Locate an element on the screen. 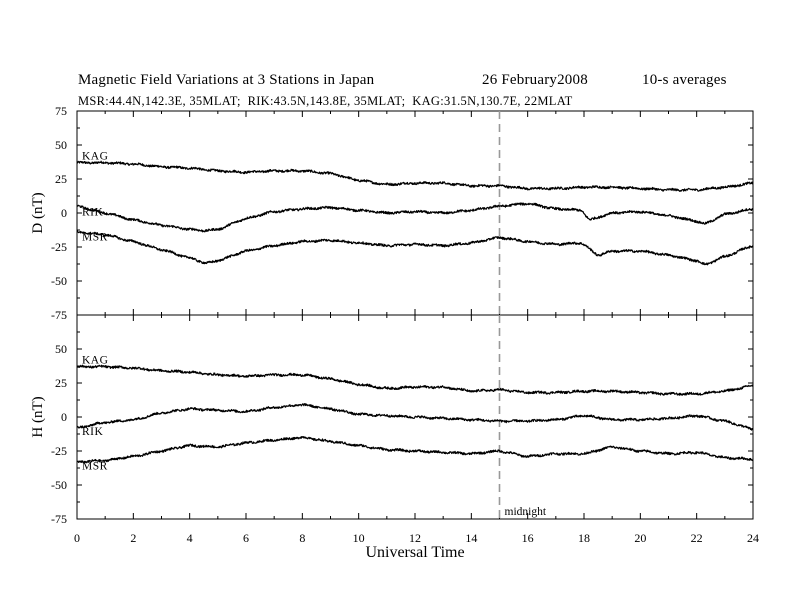  y-axis-label-top: D (nT) is located at coordinates (38, 212).